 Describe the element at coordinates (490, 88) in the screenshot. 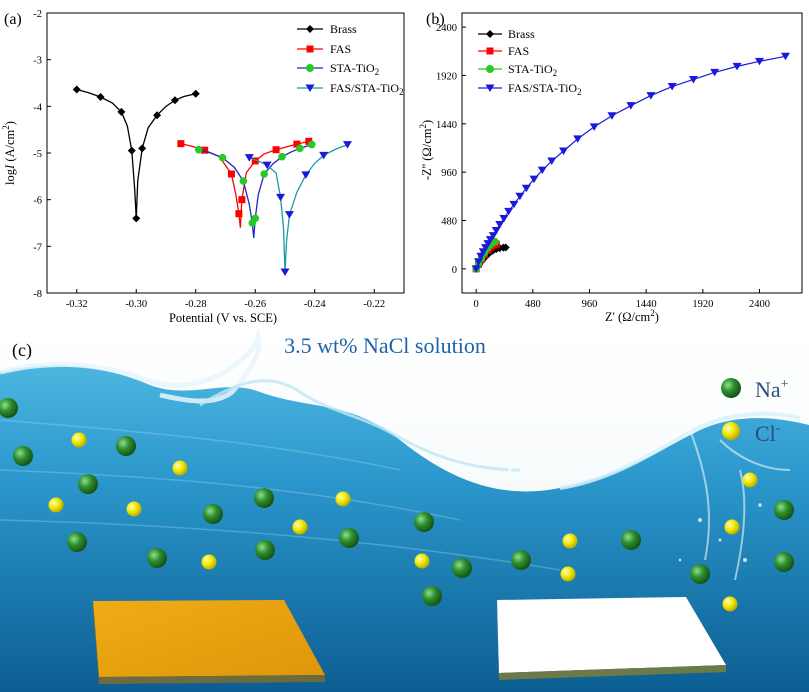

I see `triangle-marker` at that location.